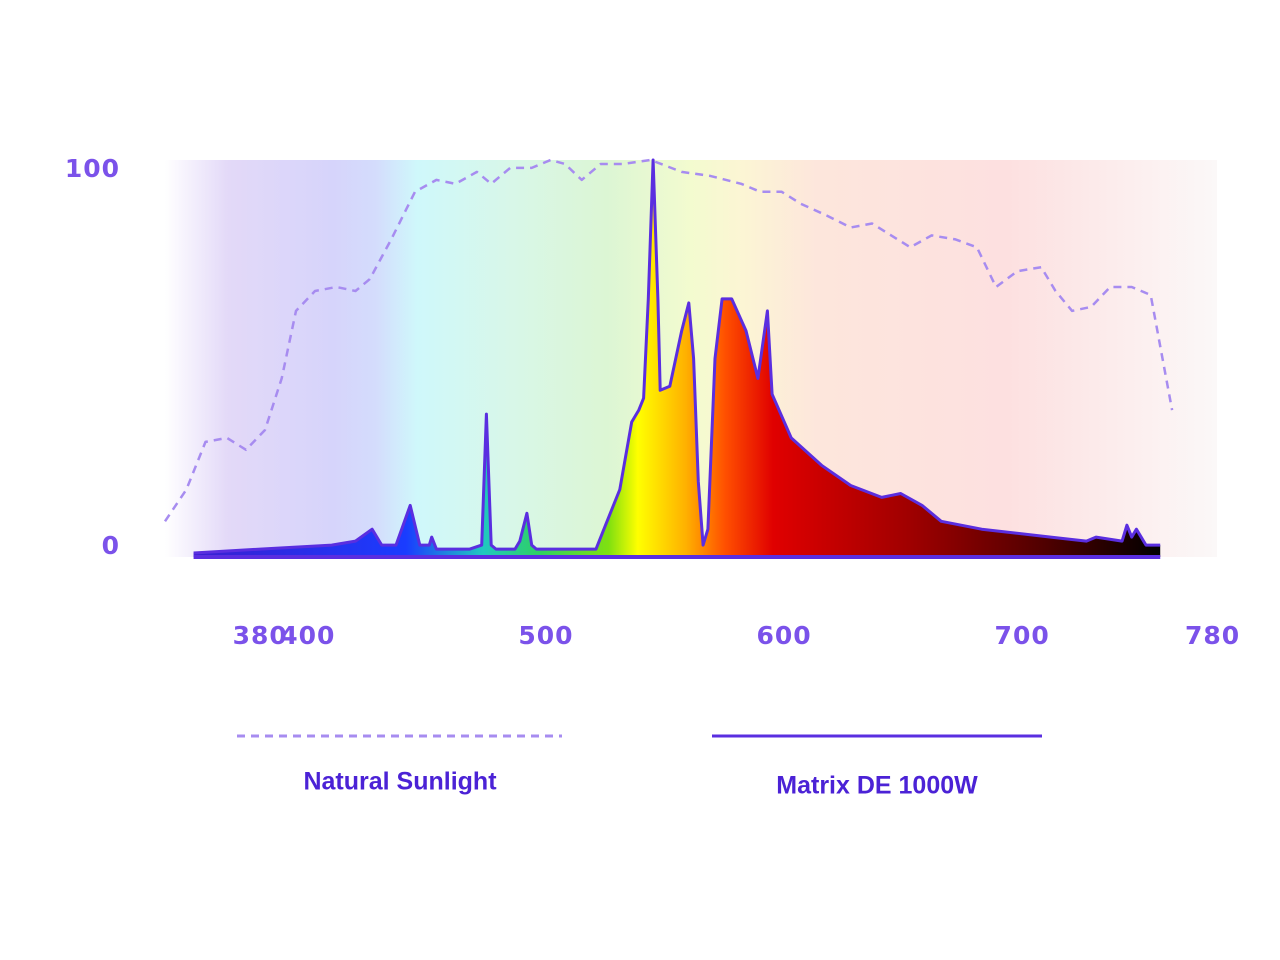 This screenshot has width=1280, height=960. What do you see at coordinates (877, 786) in the screenshot?
I see `legend-label: Matrix DE 1000W` at bounding box center [877, 786].